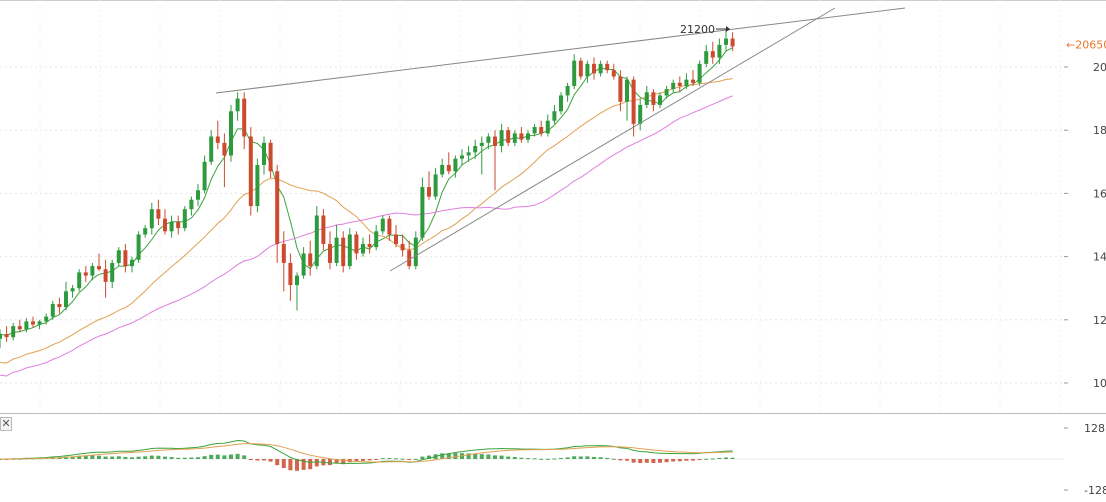  Describe the element at coordinates (1099, 67) in the screenshot. I see `price-tick-label: 20` at that location.